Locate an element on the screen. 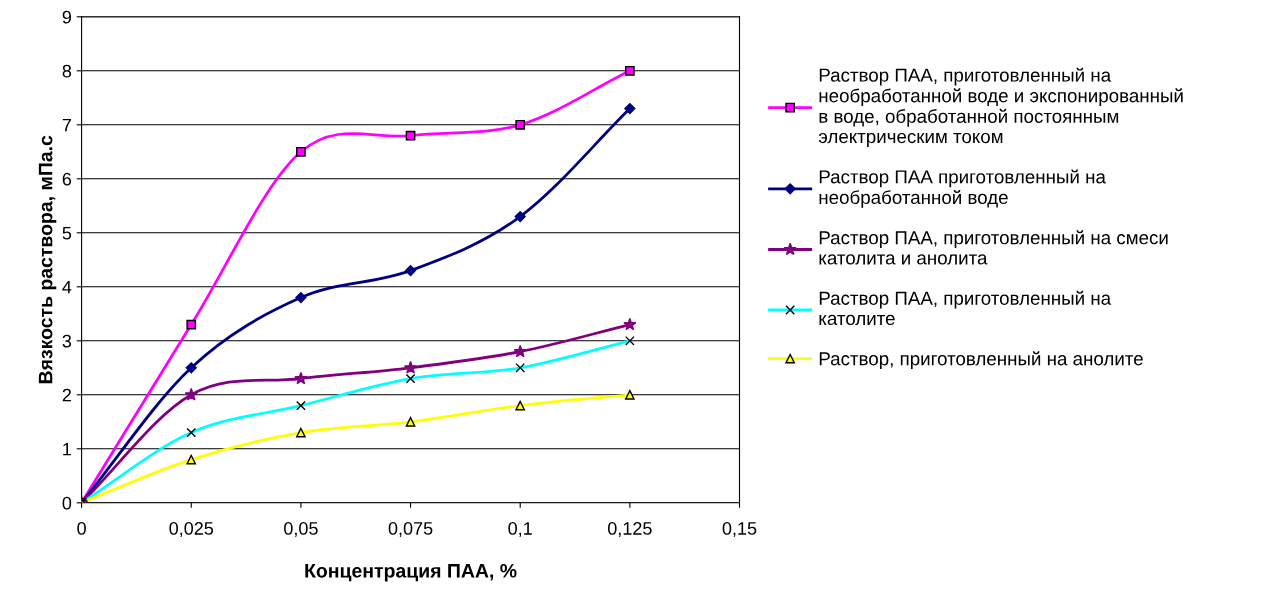  y-tick-label: 8 is located at coordinates (67, 71).